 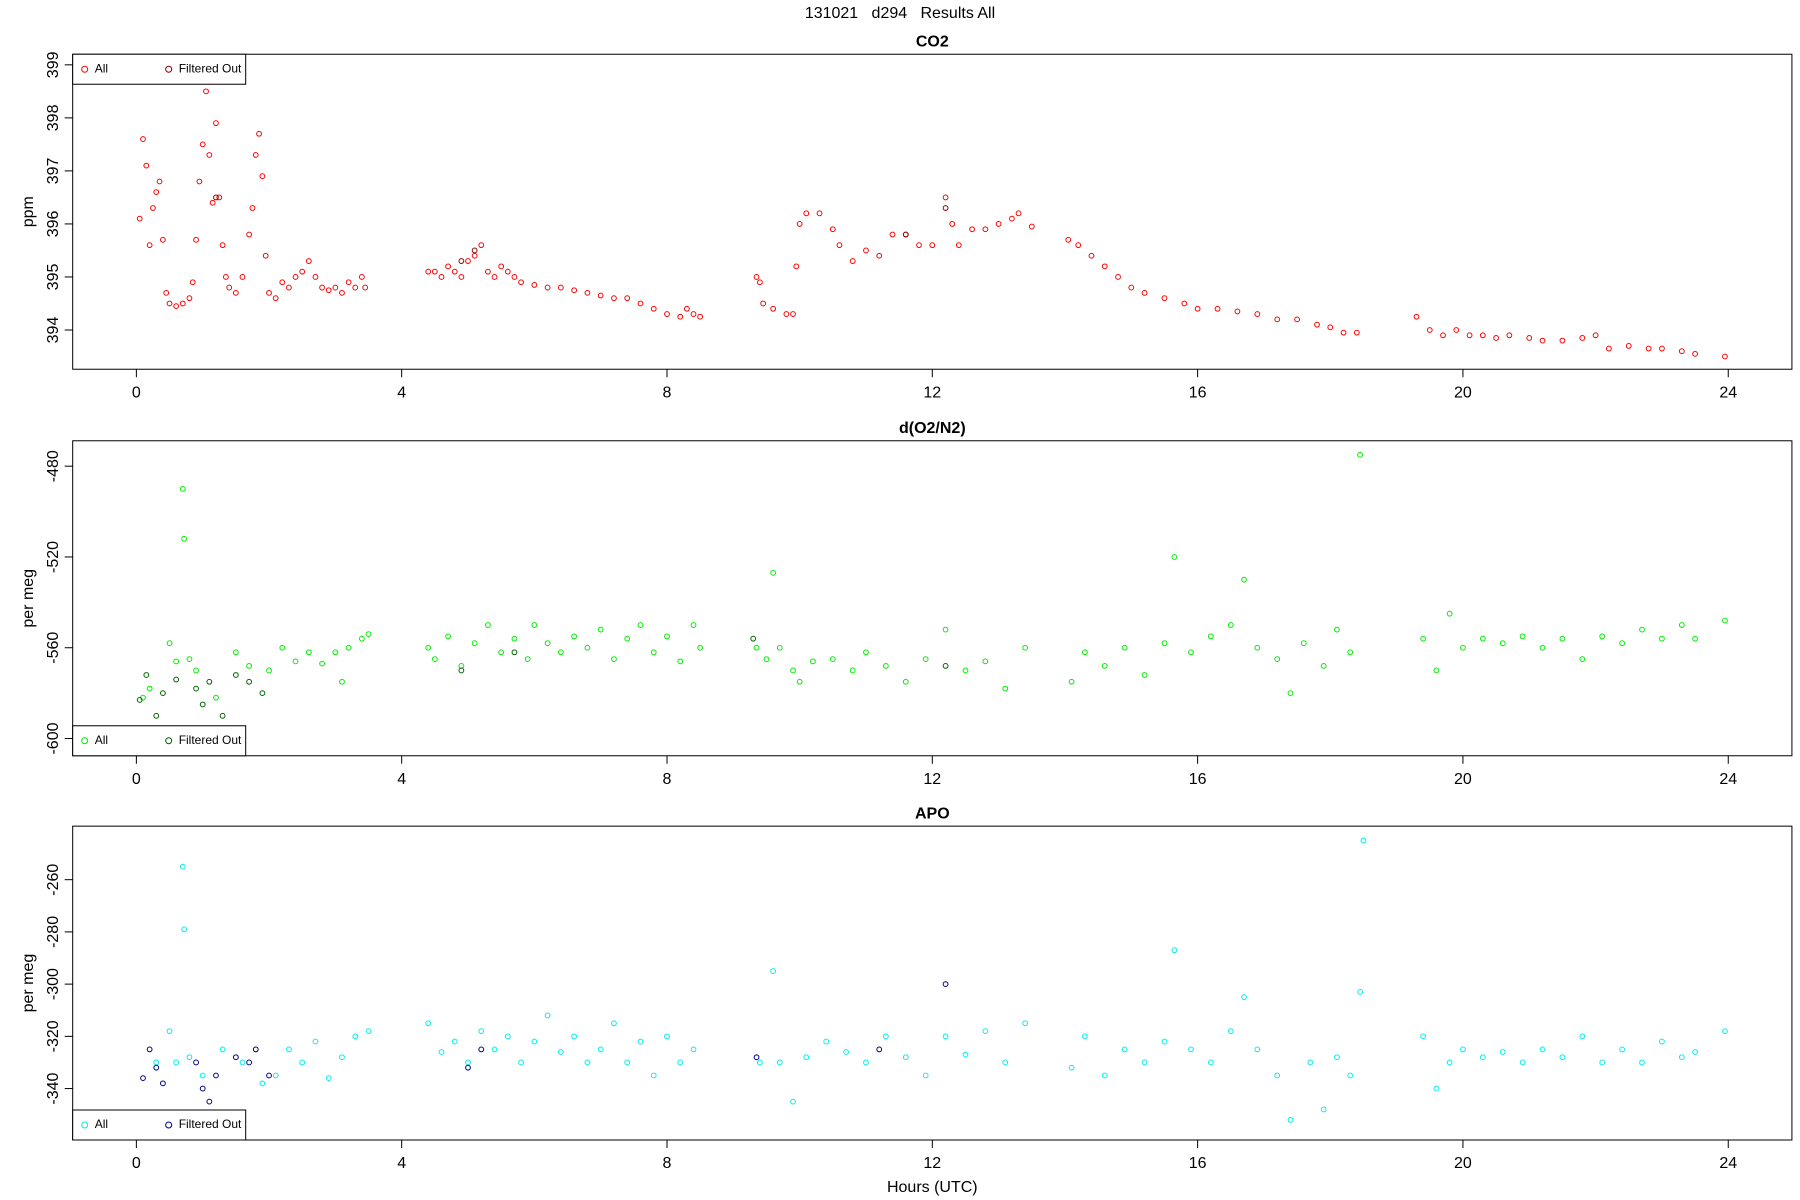 I want to click on main-title: 131021 d294 Results All, so click(x=900, y=13).